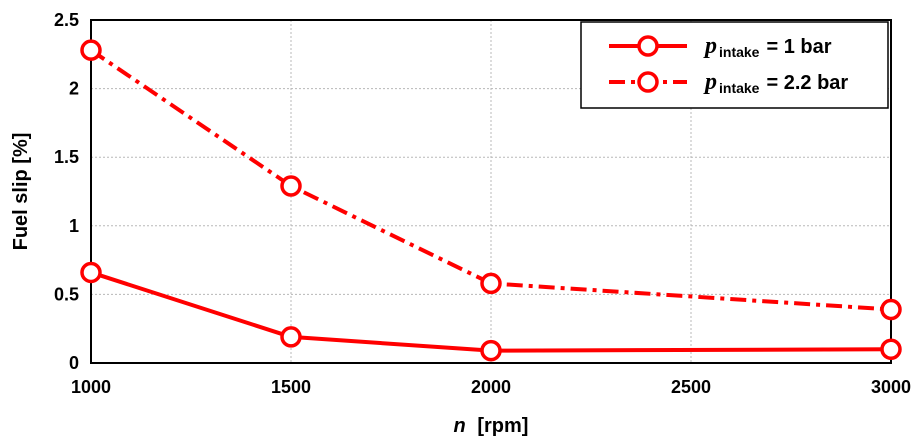  What do you see at coordinates (891, 387) in the screenshot?
I see `x-tick-label: 3000` at bounding box center [891, 387].